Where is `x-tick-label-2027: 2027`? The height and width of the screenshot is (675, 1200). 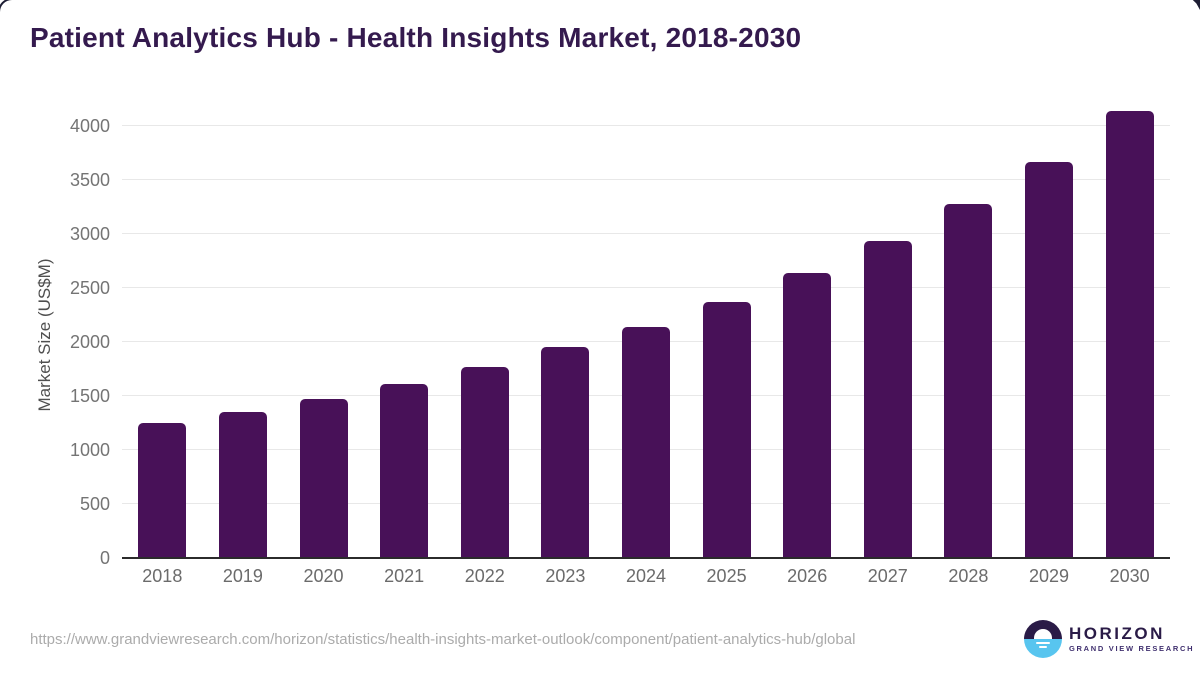 x-tick-label-2027: 2027 is located at coordinates (887, 576).